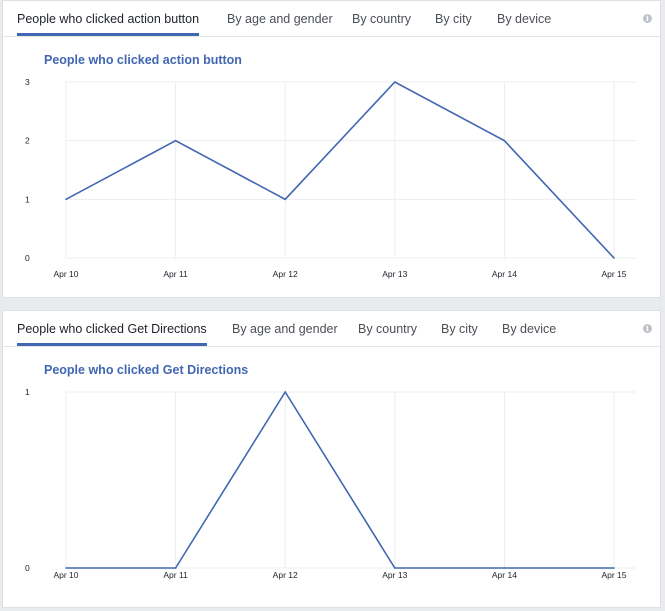 This screenshot has width=665, height=611. What do you see at coordinates (27, 141) in the screenshot?
I see `y-tick-label: 2` at bounding box center [27, 141].